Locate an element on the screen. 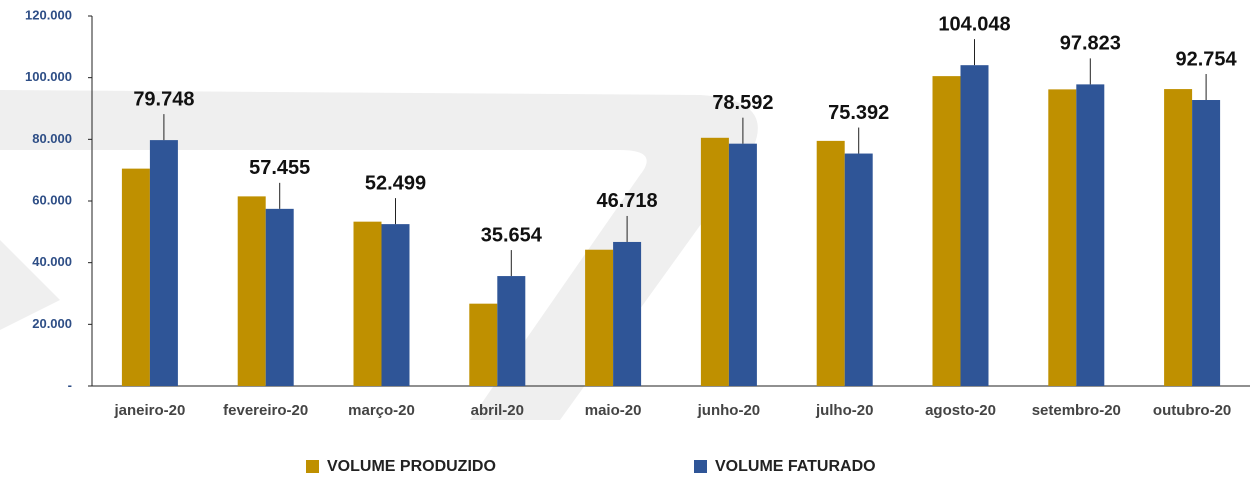 This screenshot has width=1258, height=479. data-label: 79.748 is located at coordinates (163, 99).